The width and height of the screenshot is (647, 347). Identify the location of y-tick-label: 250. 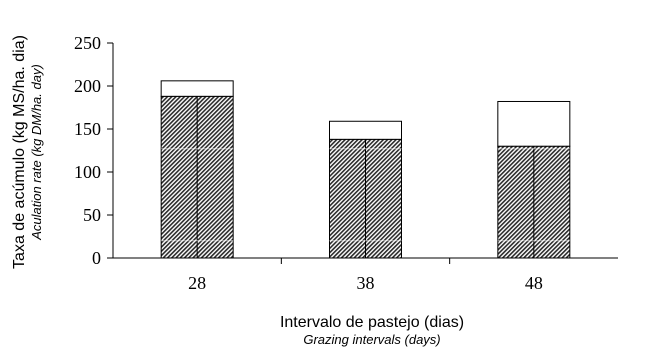
(87, 43).